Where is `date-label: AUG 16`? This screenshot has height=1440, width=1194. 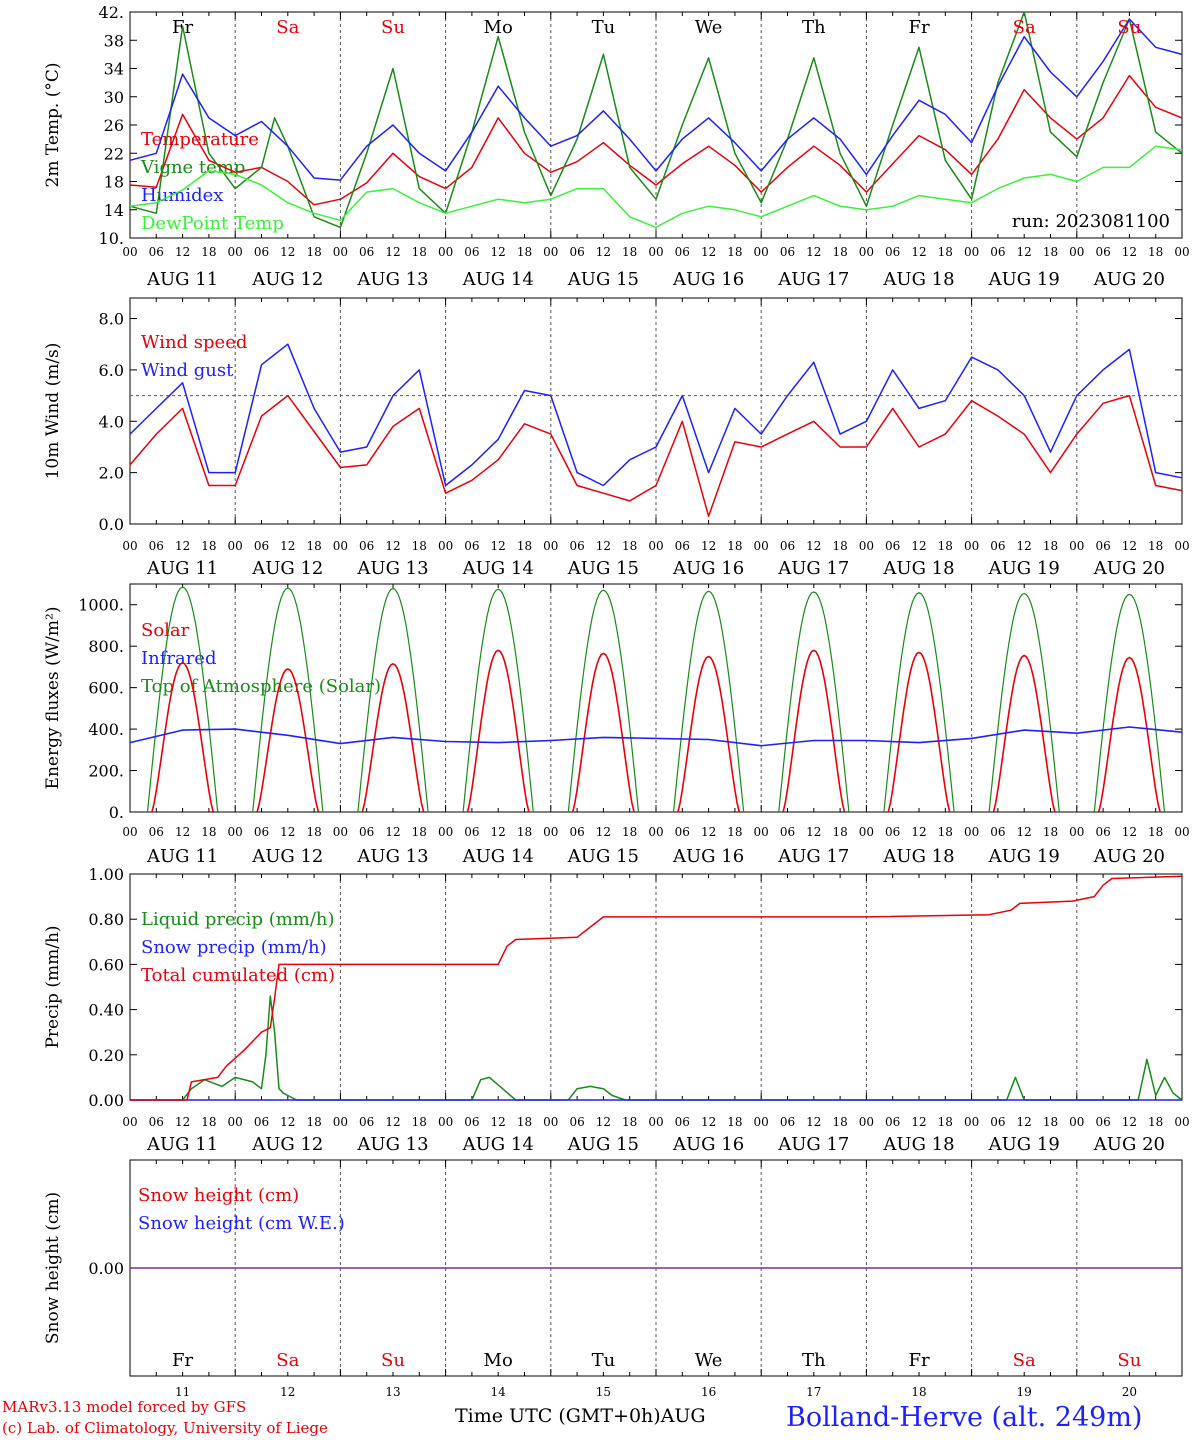 date-label: AUG 16 is located at coordinates (708, 1144).